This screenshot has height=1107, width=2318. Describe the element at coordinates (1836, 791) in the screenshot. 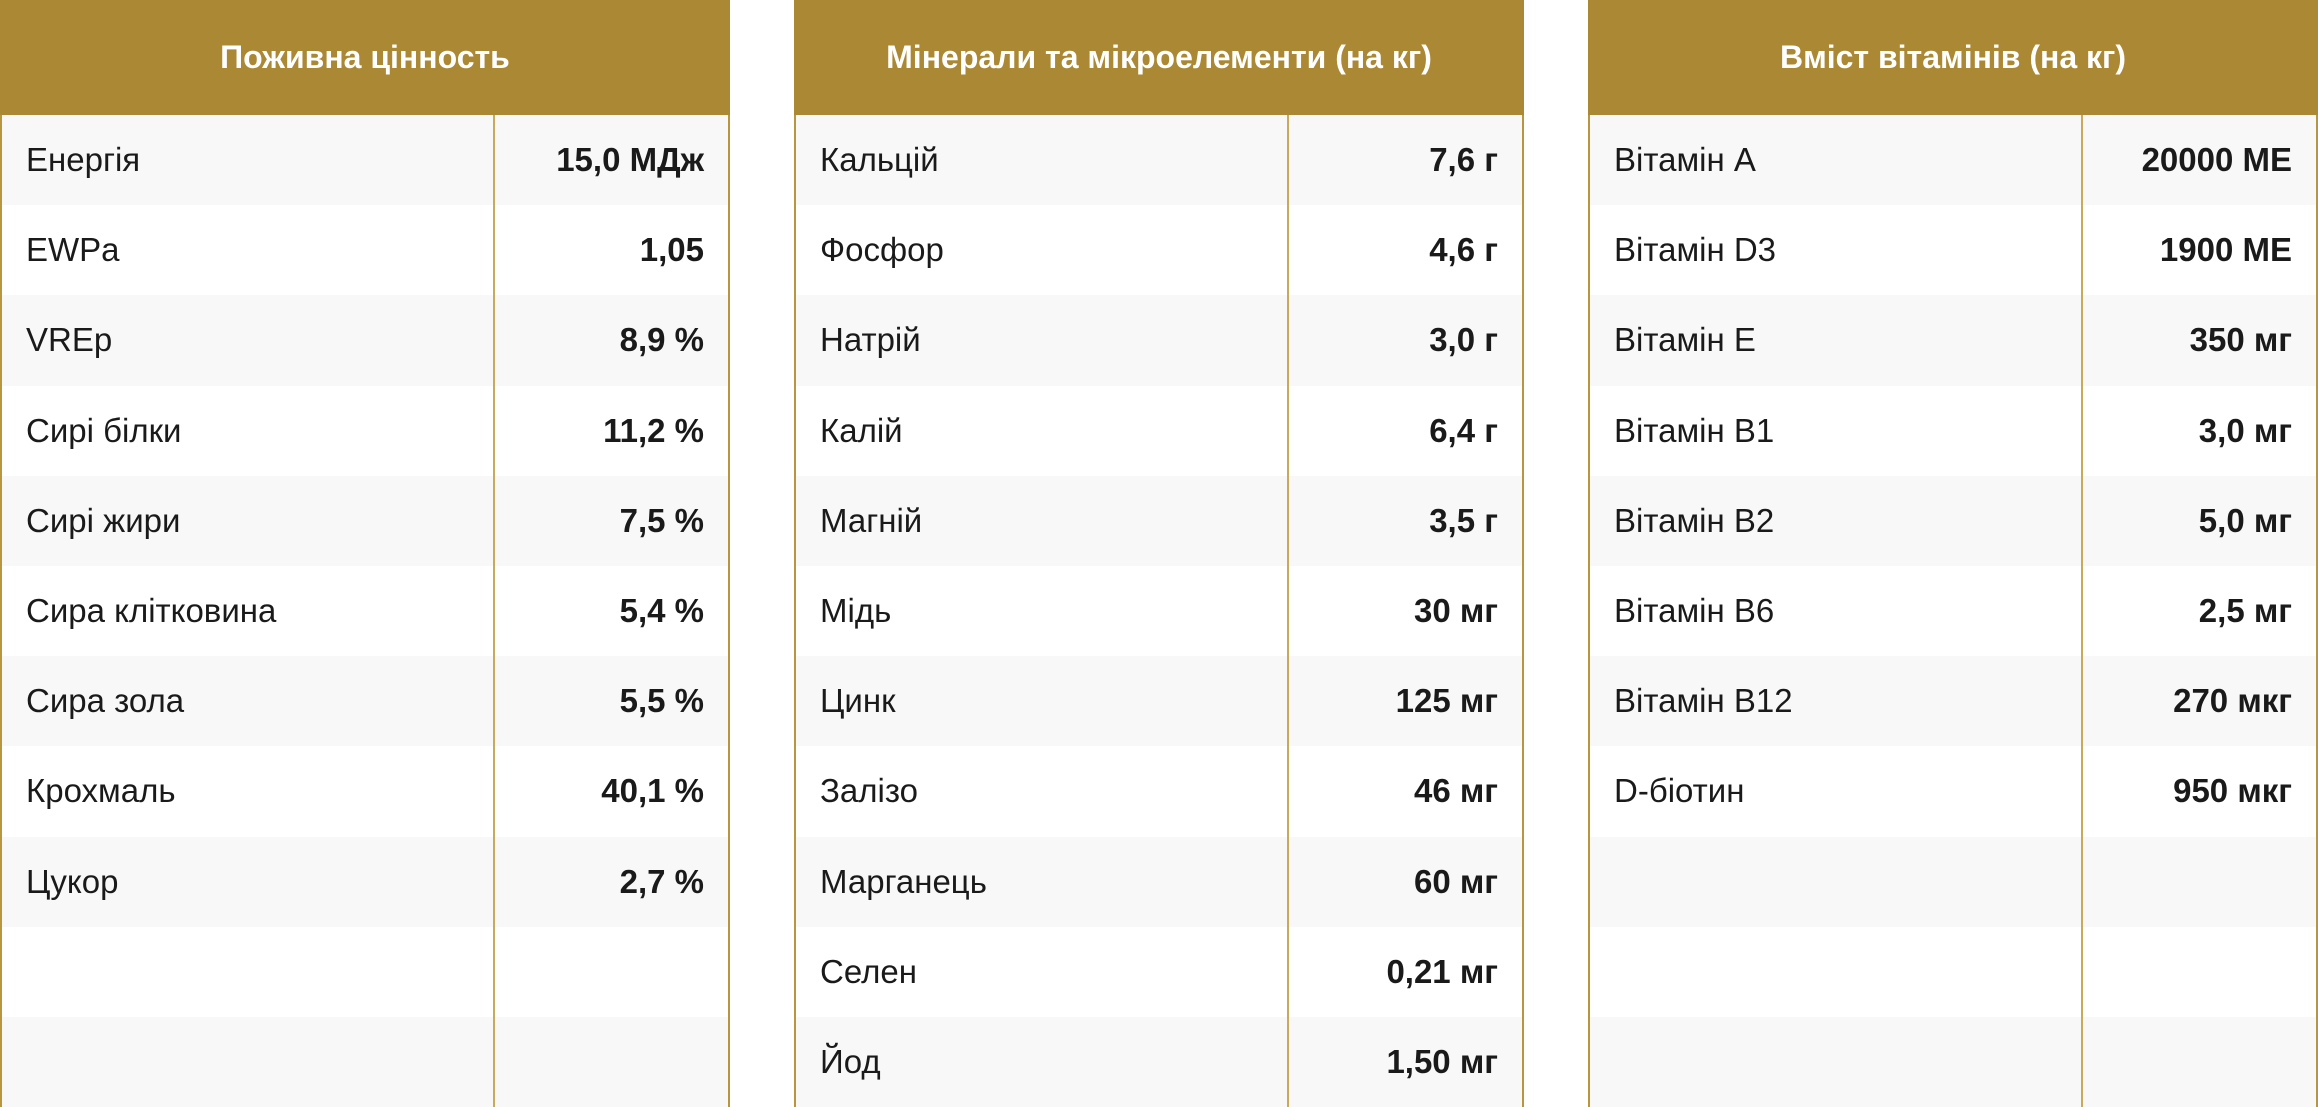

I see `row-label: D-біотин` at that location.